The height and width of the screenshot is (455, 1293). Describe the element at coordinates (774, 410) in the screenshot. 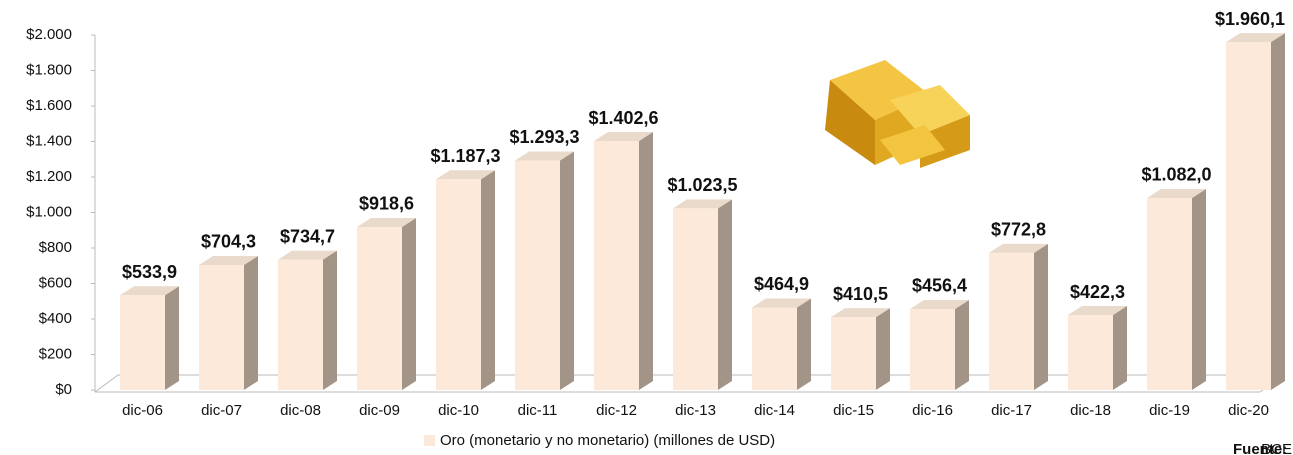

I see `x-tick-label: dic-14` at that location.